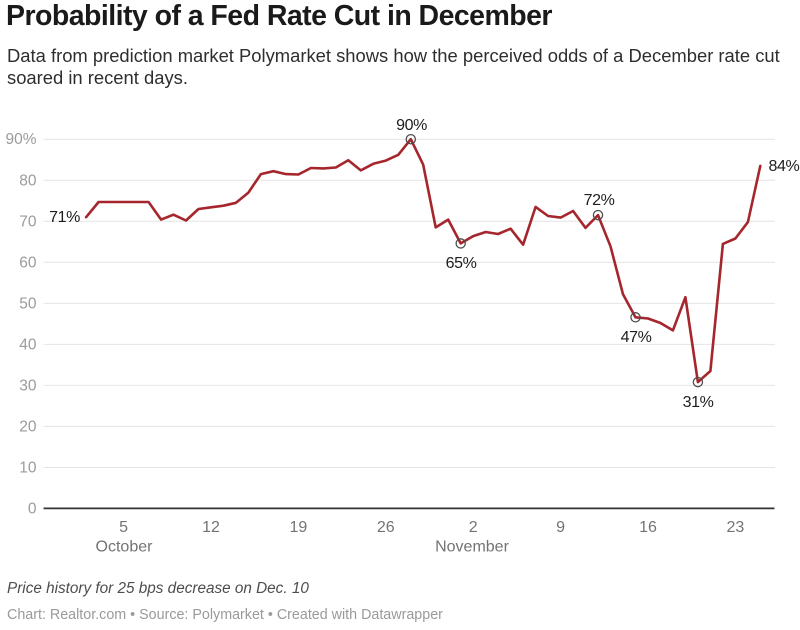 The image size is (800, 630). Describe the element at coordinates (28, 344) in the screenshot. I see `svg-text: 40` at that location.